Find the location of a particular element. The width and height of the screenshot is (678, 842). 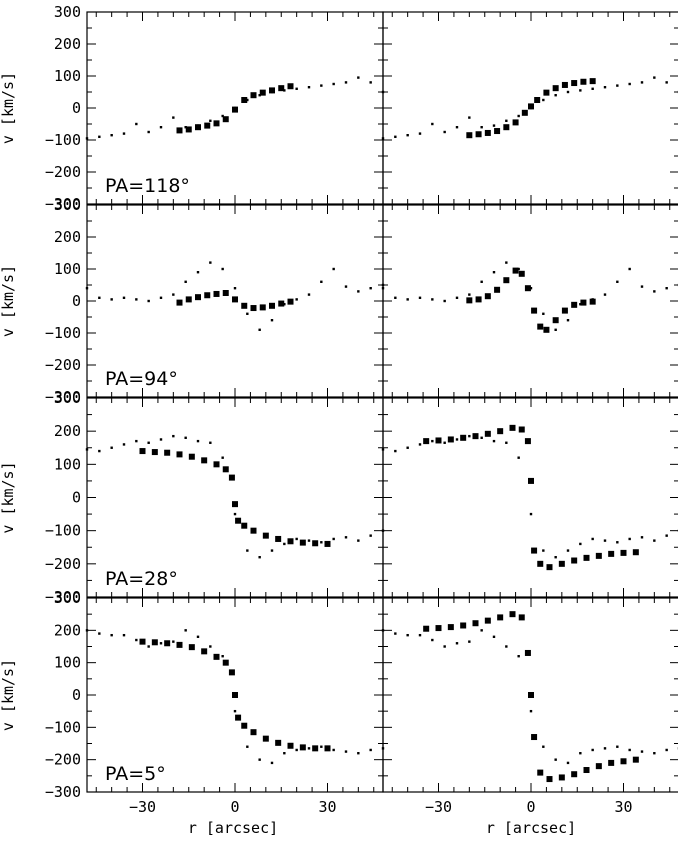

y-tick-label: 100 is located at coordinates (67, 76).